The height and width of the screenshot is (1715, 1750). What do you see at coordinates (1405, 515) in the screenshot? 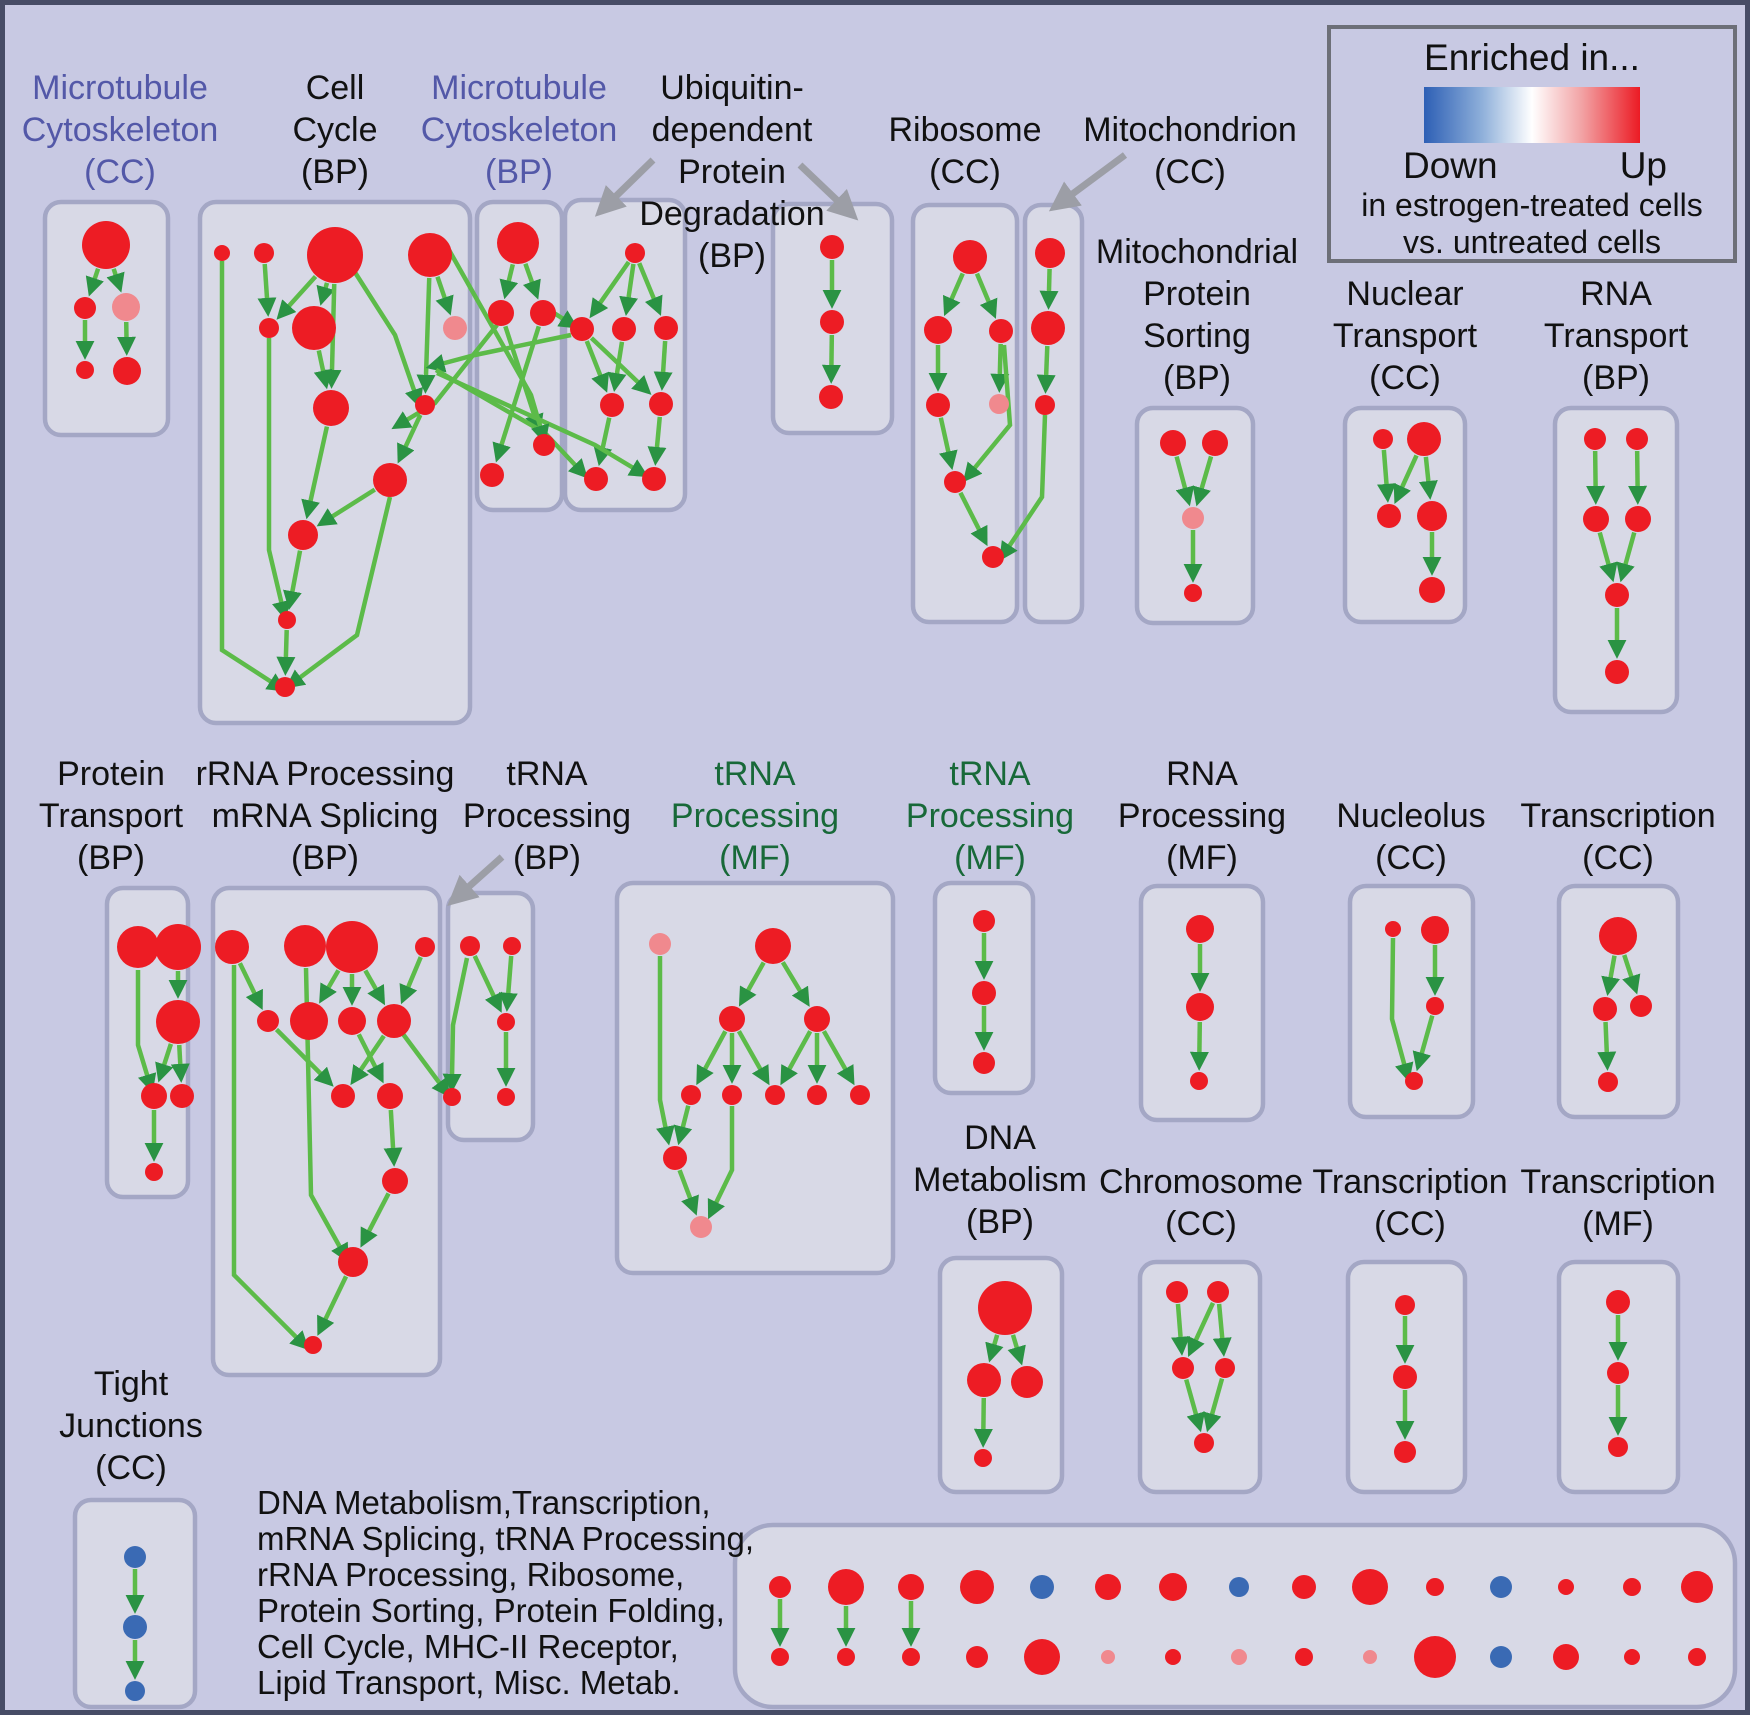
I see `cluster-box-nuclear-transport` at bounding box center [1405, 515].